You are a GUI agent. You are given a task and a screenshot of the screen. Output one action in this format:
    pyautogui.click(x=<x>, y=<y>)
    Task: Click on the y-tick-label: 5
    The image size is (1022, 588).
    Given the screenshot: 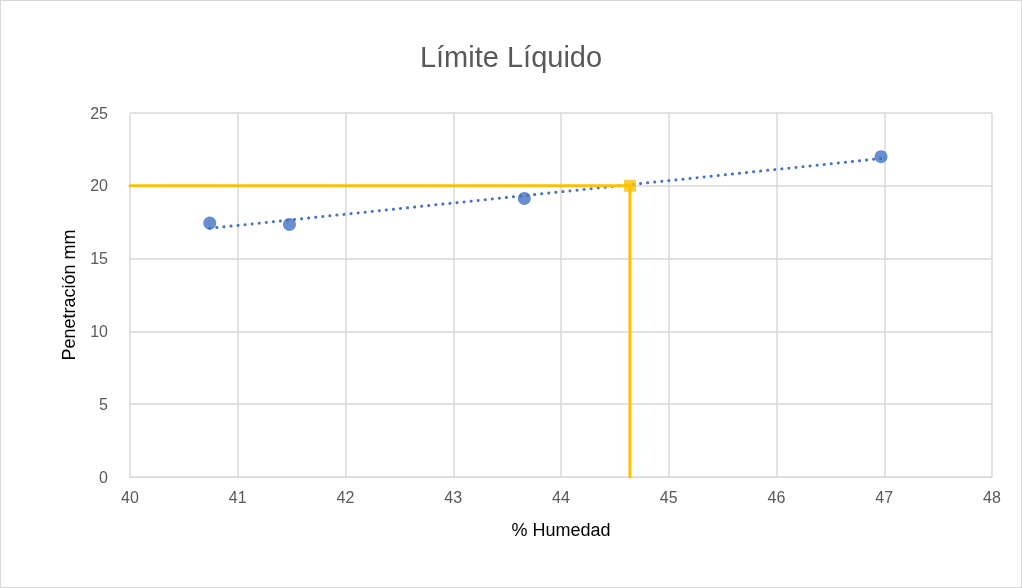 What is the action you would take?
    pyautogui.click(x=104, y=404)
    